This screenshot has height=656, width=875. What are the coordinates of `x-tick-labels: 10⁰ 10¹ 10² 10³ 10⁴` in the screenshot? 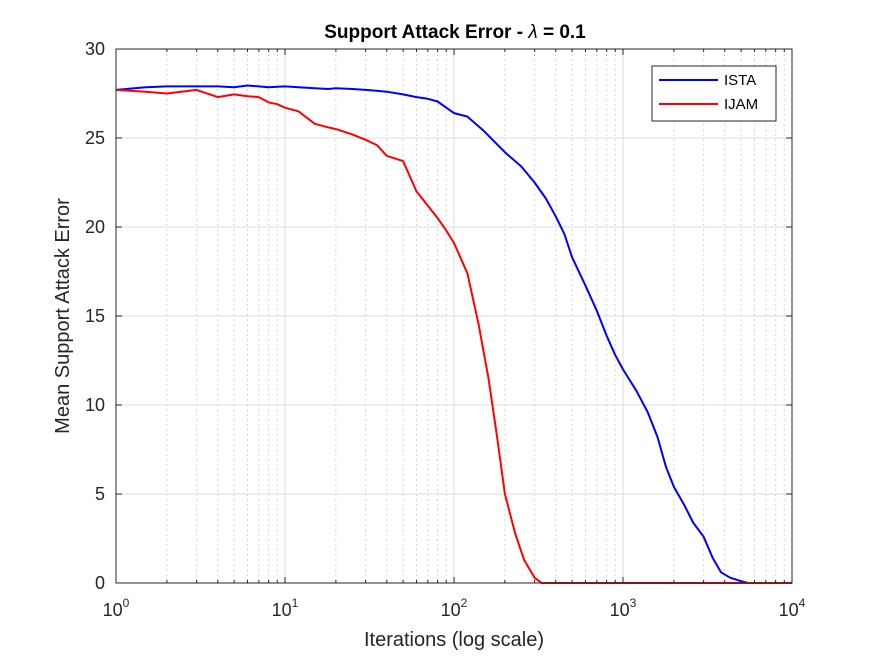 It's located at (454, 608).